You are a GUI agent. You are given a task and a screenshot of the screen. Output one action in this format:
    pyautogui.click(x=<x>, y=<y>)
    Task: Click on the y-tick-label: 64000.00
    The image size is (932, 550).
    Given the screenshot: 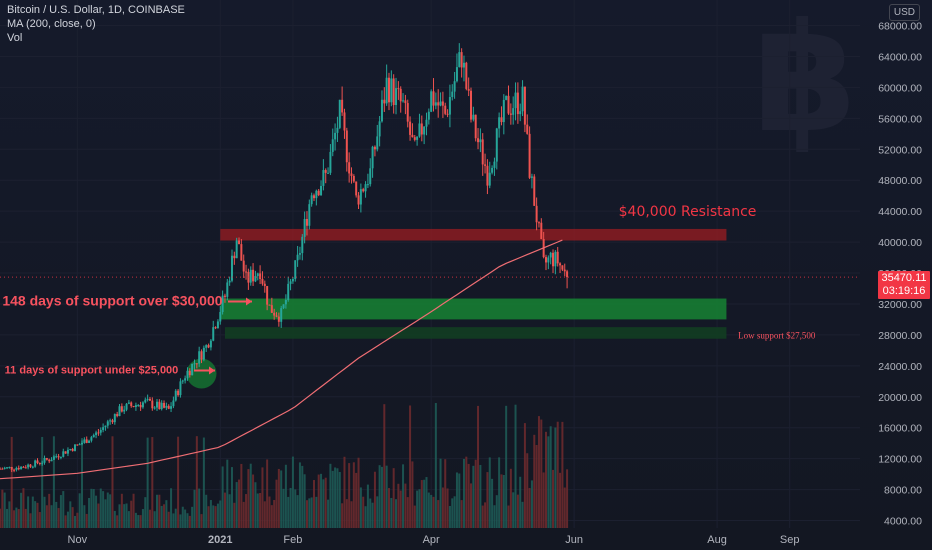 What is the action you would take?
    pyautogui.click(x=900, y=57)
    